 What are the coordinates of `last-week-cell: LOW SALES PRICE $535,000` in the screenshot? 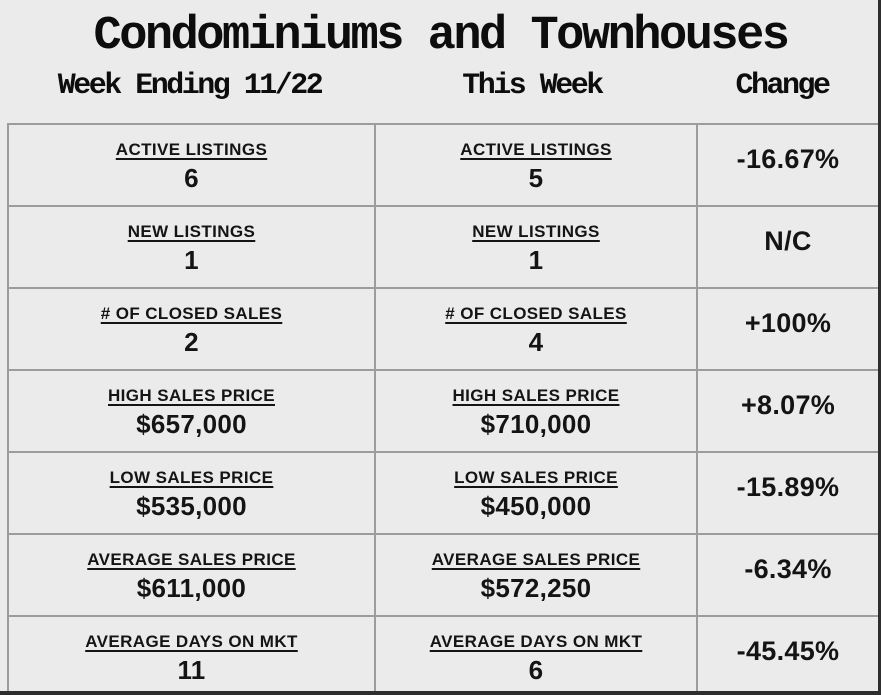 It's located at (191, 493).